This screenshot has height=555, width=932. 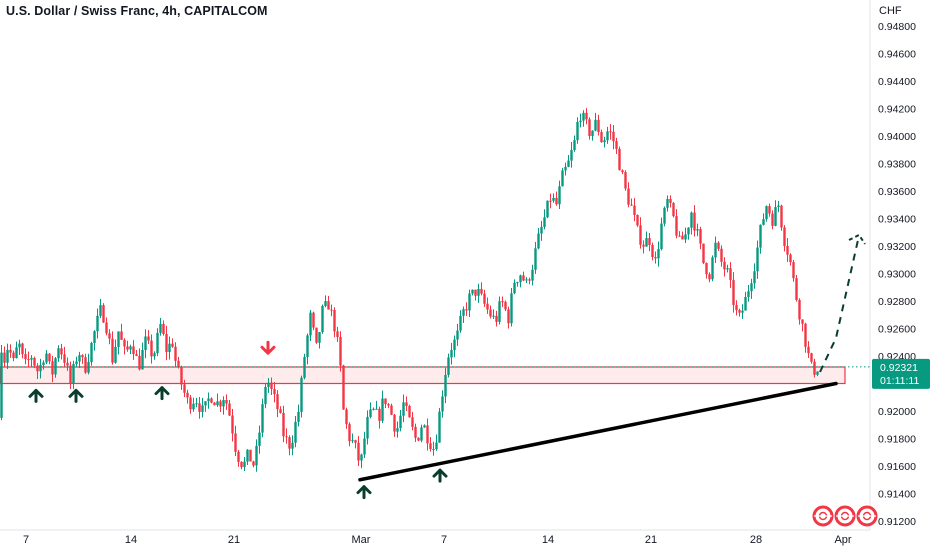 What do you see at coordinates (162, 393) in the screenshot?
I see `up-arrow-icon` at bounding box center [162, 393].